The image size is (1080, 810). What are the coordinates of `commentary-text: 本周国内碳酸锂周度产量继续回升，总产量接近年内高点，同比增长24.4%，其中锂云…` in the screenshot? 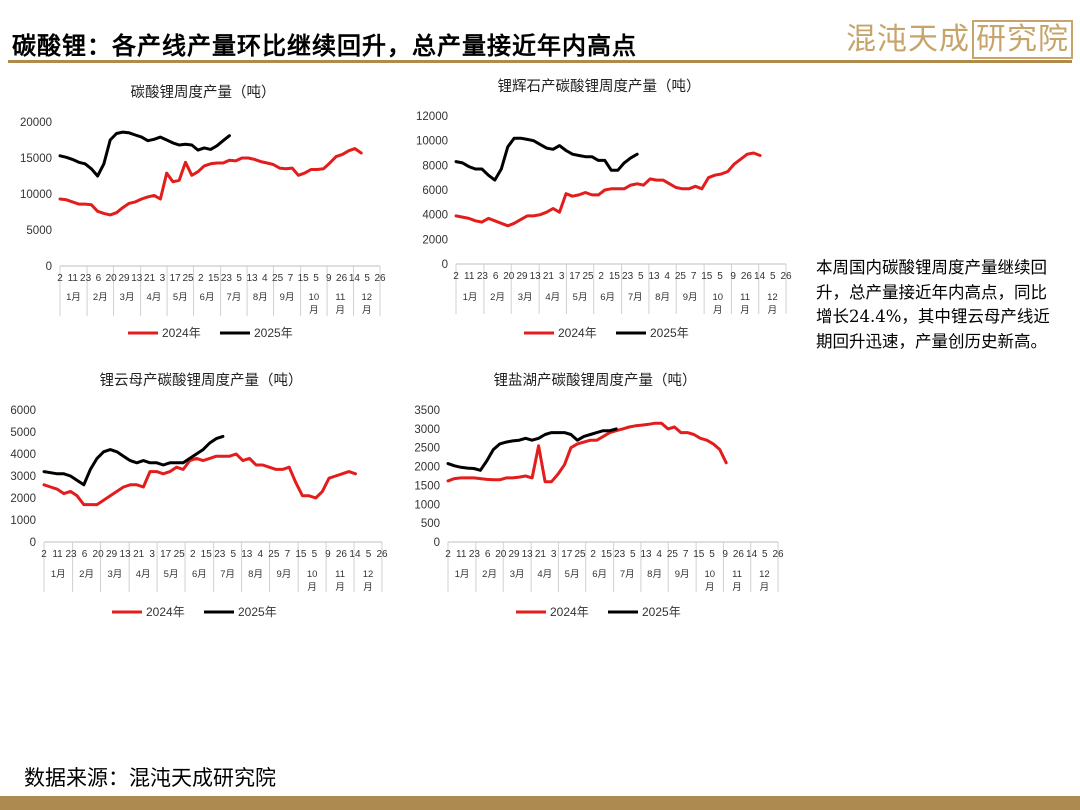 It's located at (933, 304).